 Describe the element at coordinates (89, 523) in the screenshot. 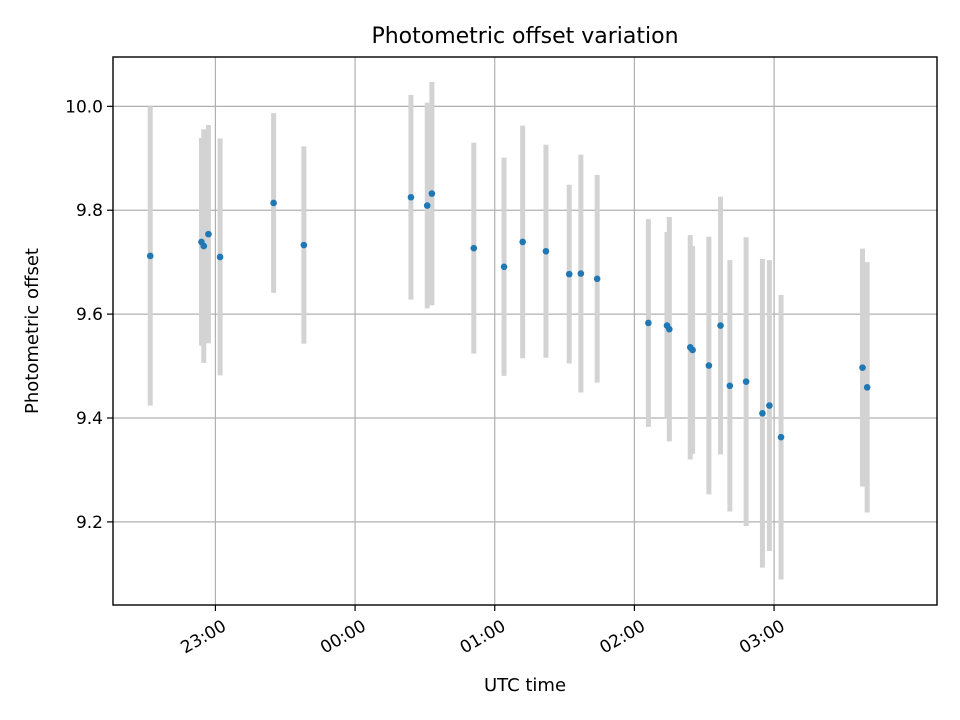

I see `y-tick-label: 9.2` at that location.